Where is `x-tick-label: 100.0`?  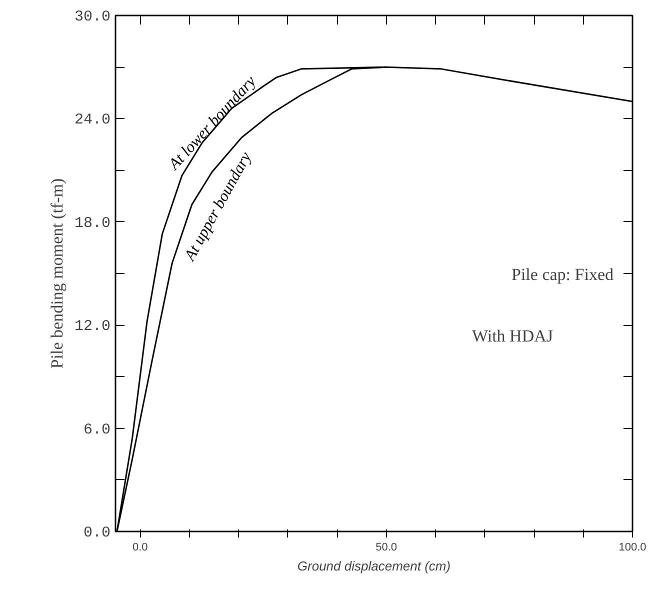 x-tick-label: 100.0 is located at coordinates (632, 548).